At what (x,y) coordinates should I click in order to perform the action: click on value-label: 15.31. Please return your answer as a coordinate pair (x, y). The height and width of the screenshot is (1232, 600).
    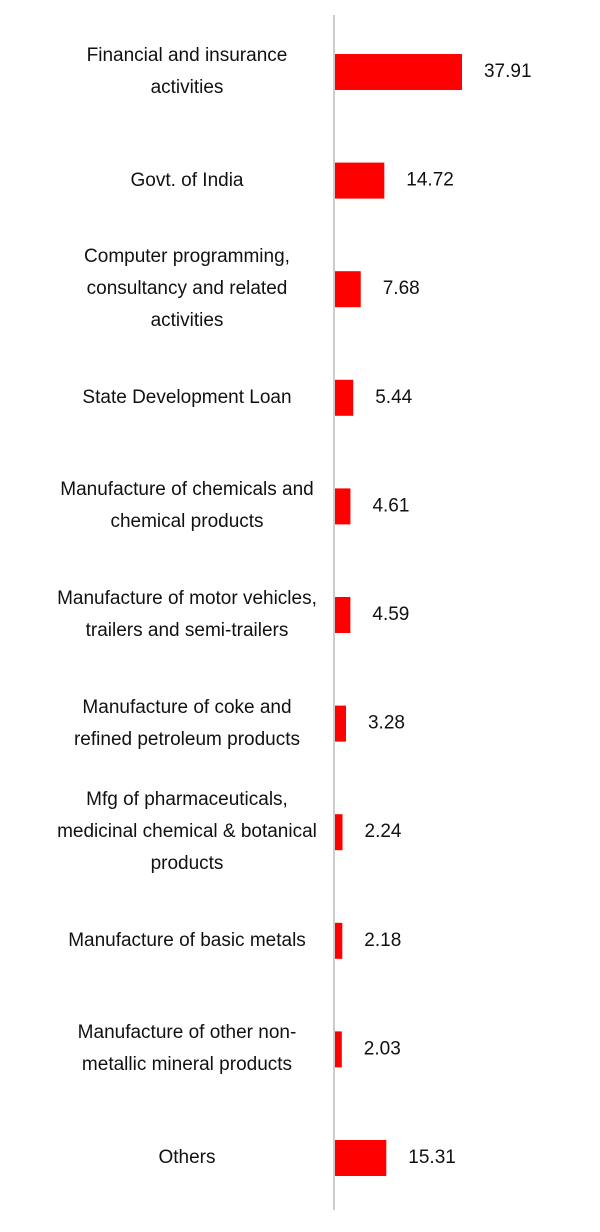
    Looking at the image, I should click on (432, 1157).